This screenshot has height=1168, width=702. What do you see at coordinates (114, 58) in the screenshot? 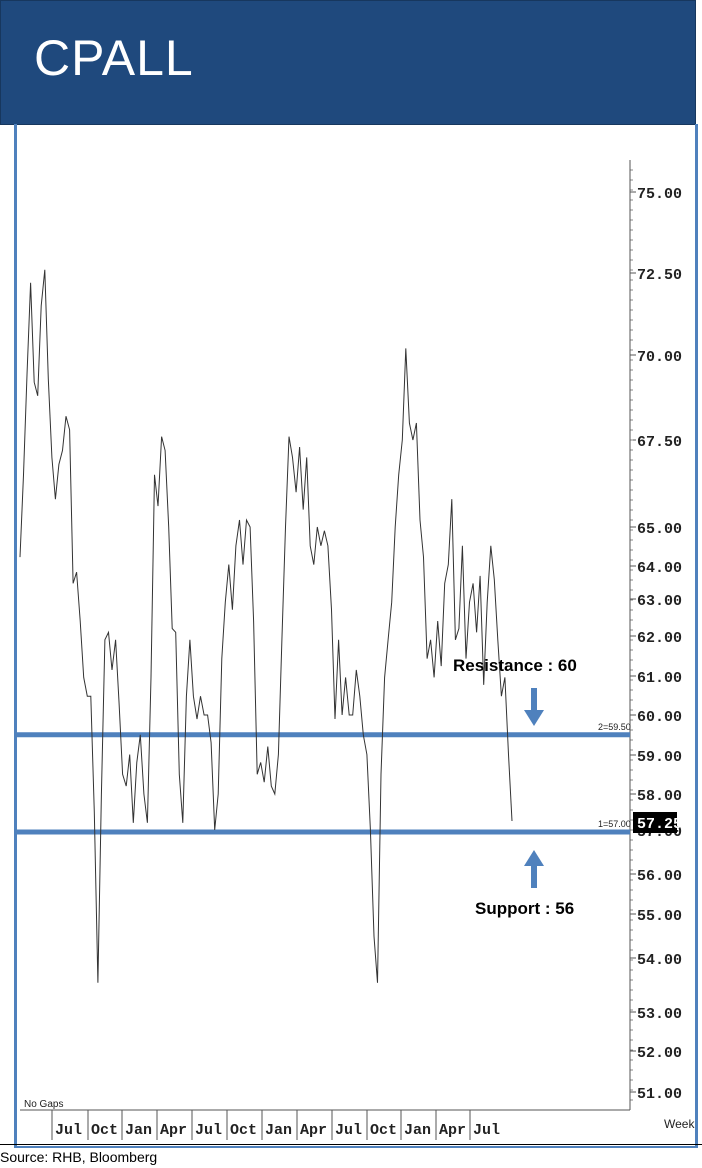
I see `chart-title: CPALL` at bounding box center [114, 58].